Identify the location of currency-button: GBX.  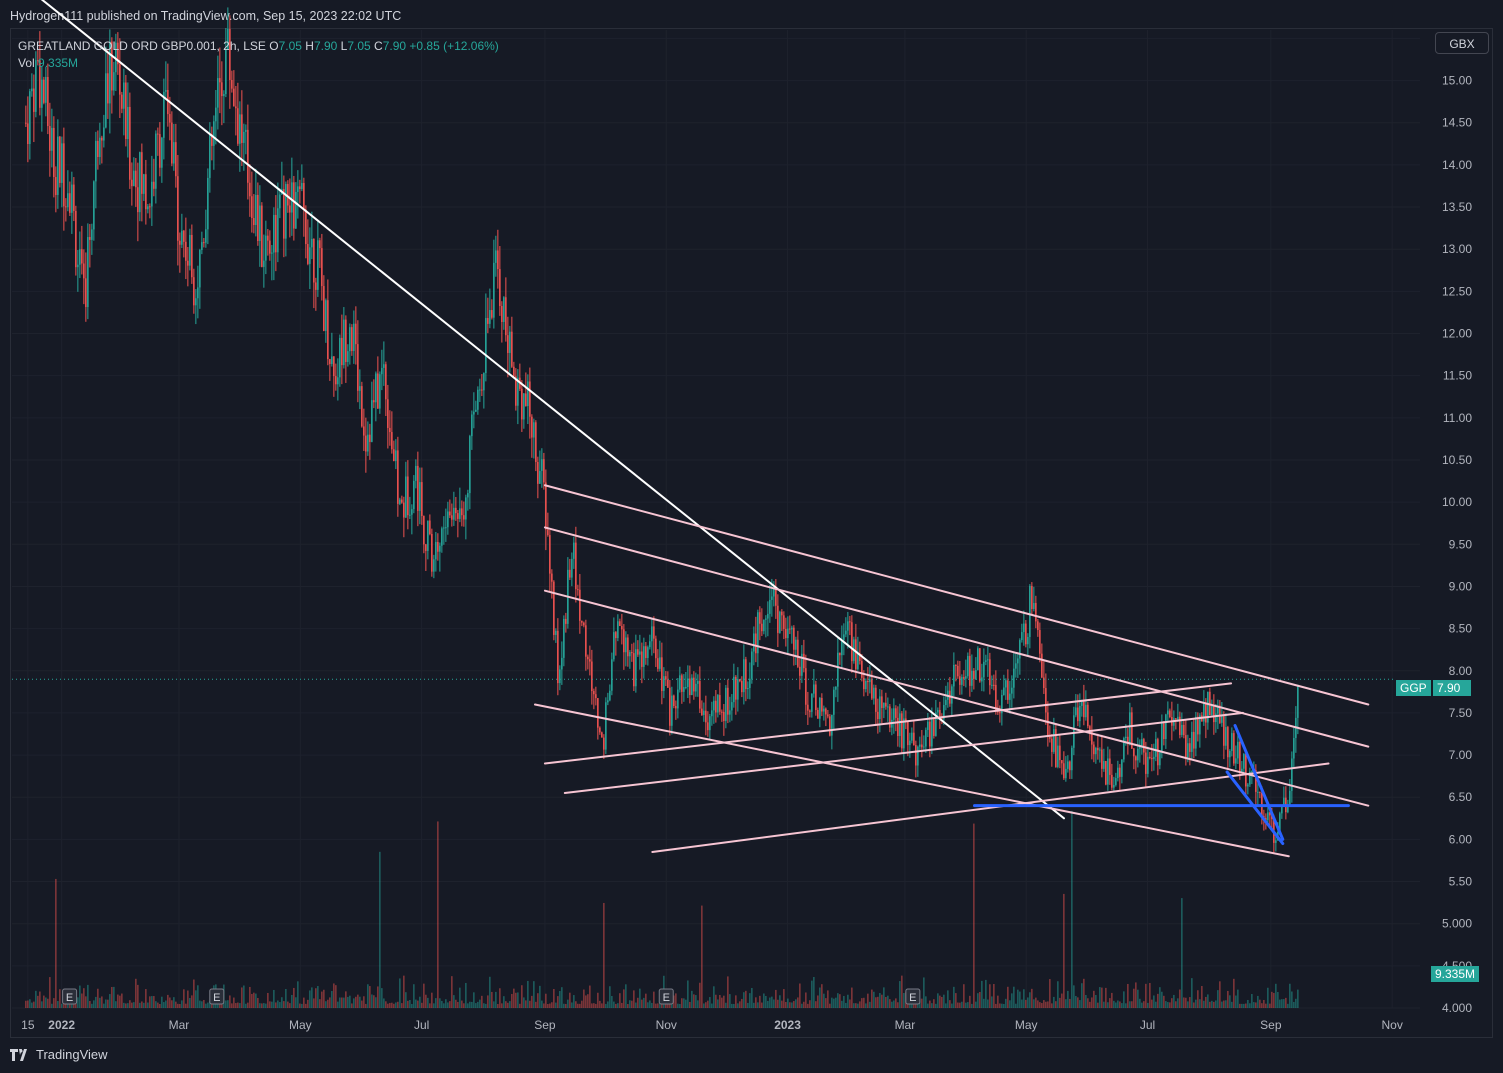
(1462, 43).